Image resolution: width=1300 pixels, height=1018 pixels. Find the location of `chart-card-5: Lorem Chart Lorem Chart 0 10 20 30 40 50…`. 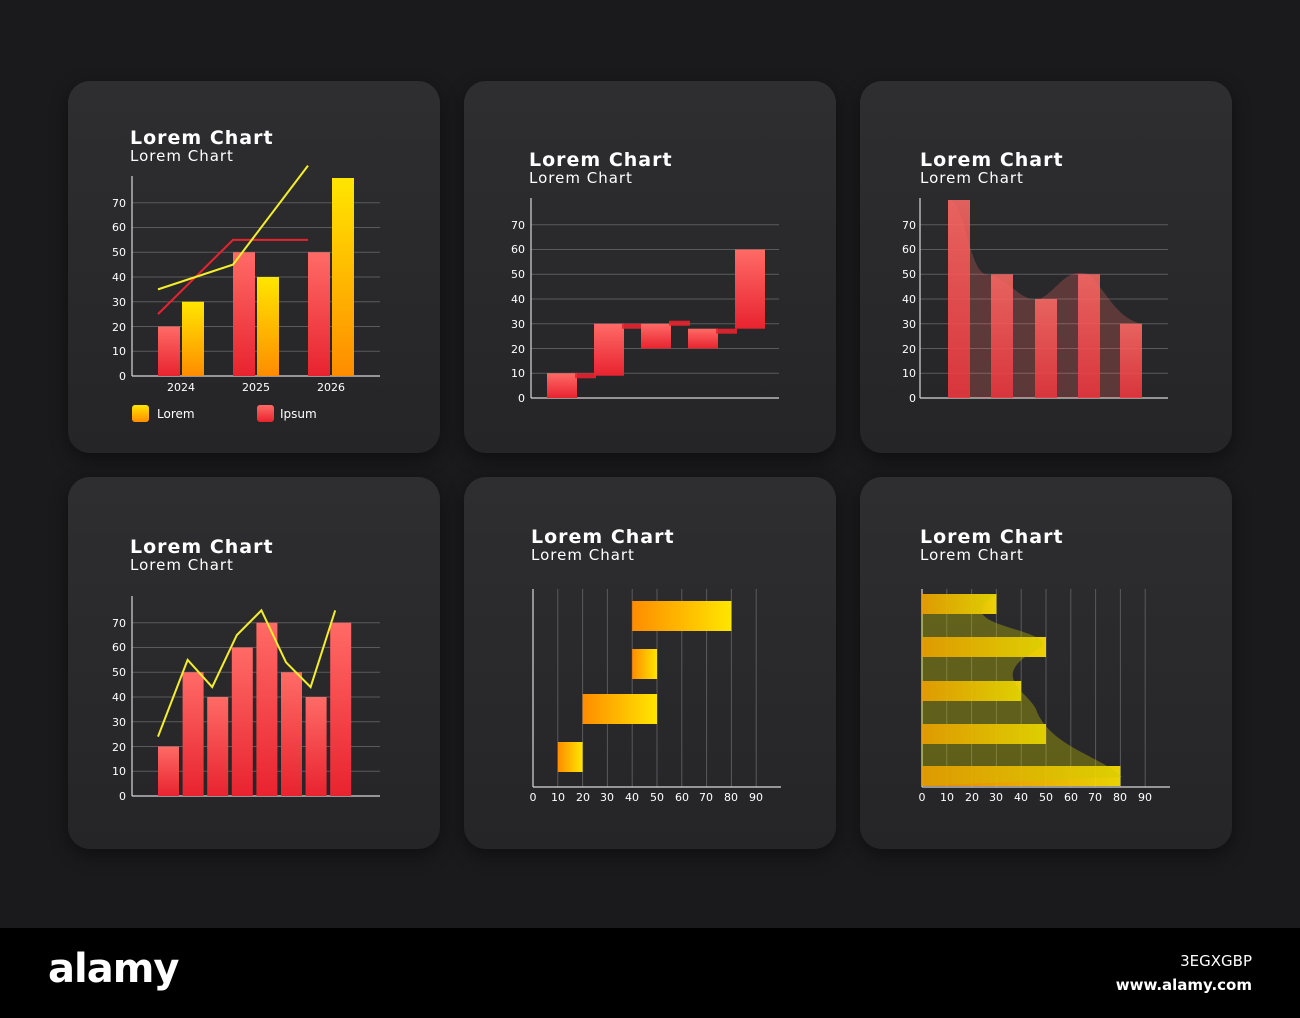

chart-card-5: Lorem Chart Lorem Chart 0 10 20 30 40 50… is located at coordinates (650, 663).